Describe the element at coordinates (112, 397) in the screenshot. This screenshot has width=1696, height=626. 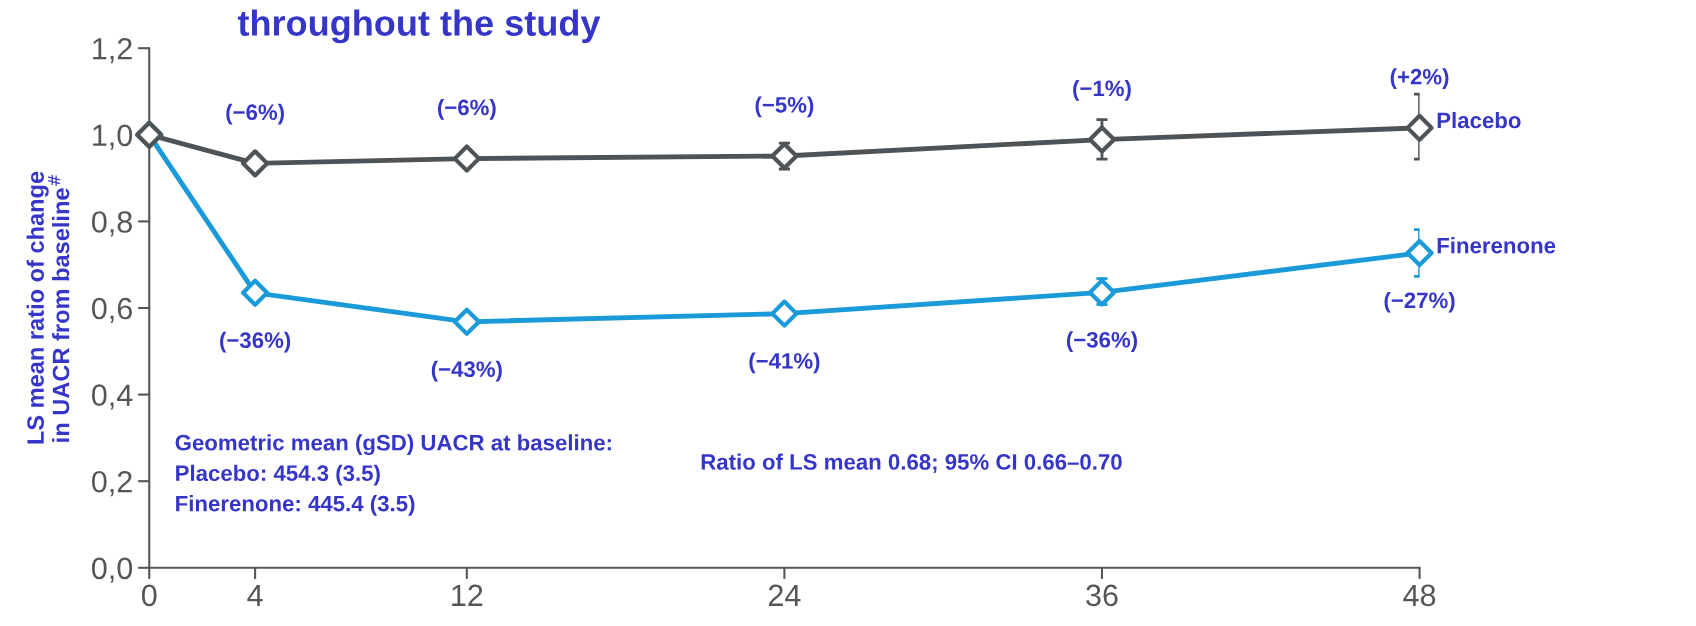
I see `y-tick-label: 0,4` at that location.